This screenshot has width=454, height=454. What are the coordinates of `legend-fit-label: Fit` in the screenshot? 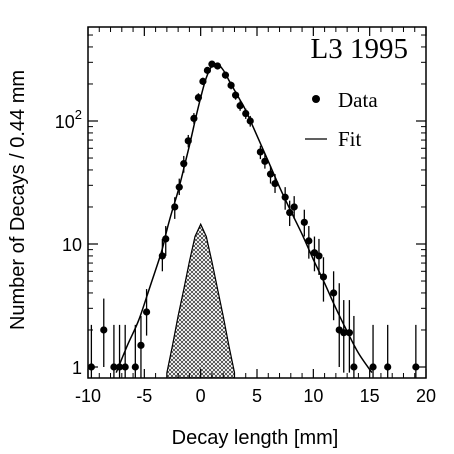 It's located at (350, 139).